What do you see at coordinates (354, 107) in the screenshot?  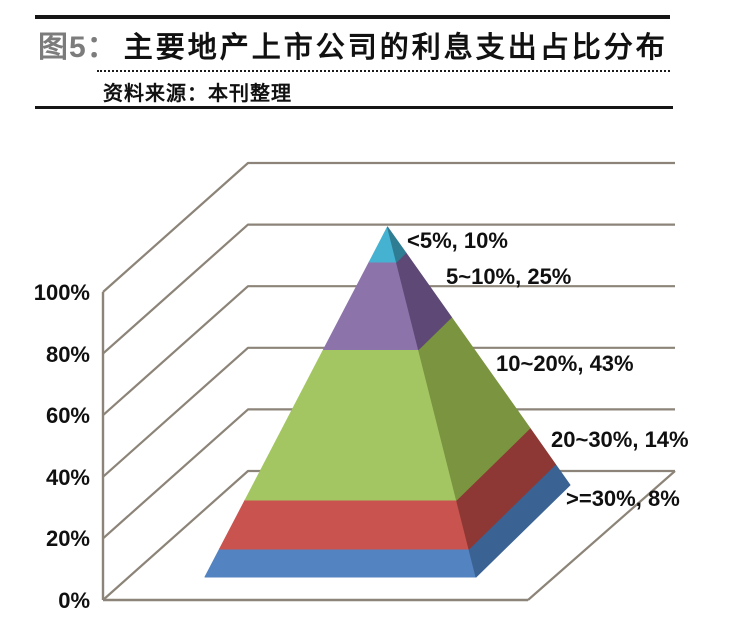 I see `header-bottom-rule` at bounding box center [354, 107].